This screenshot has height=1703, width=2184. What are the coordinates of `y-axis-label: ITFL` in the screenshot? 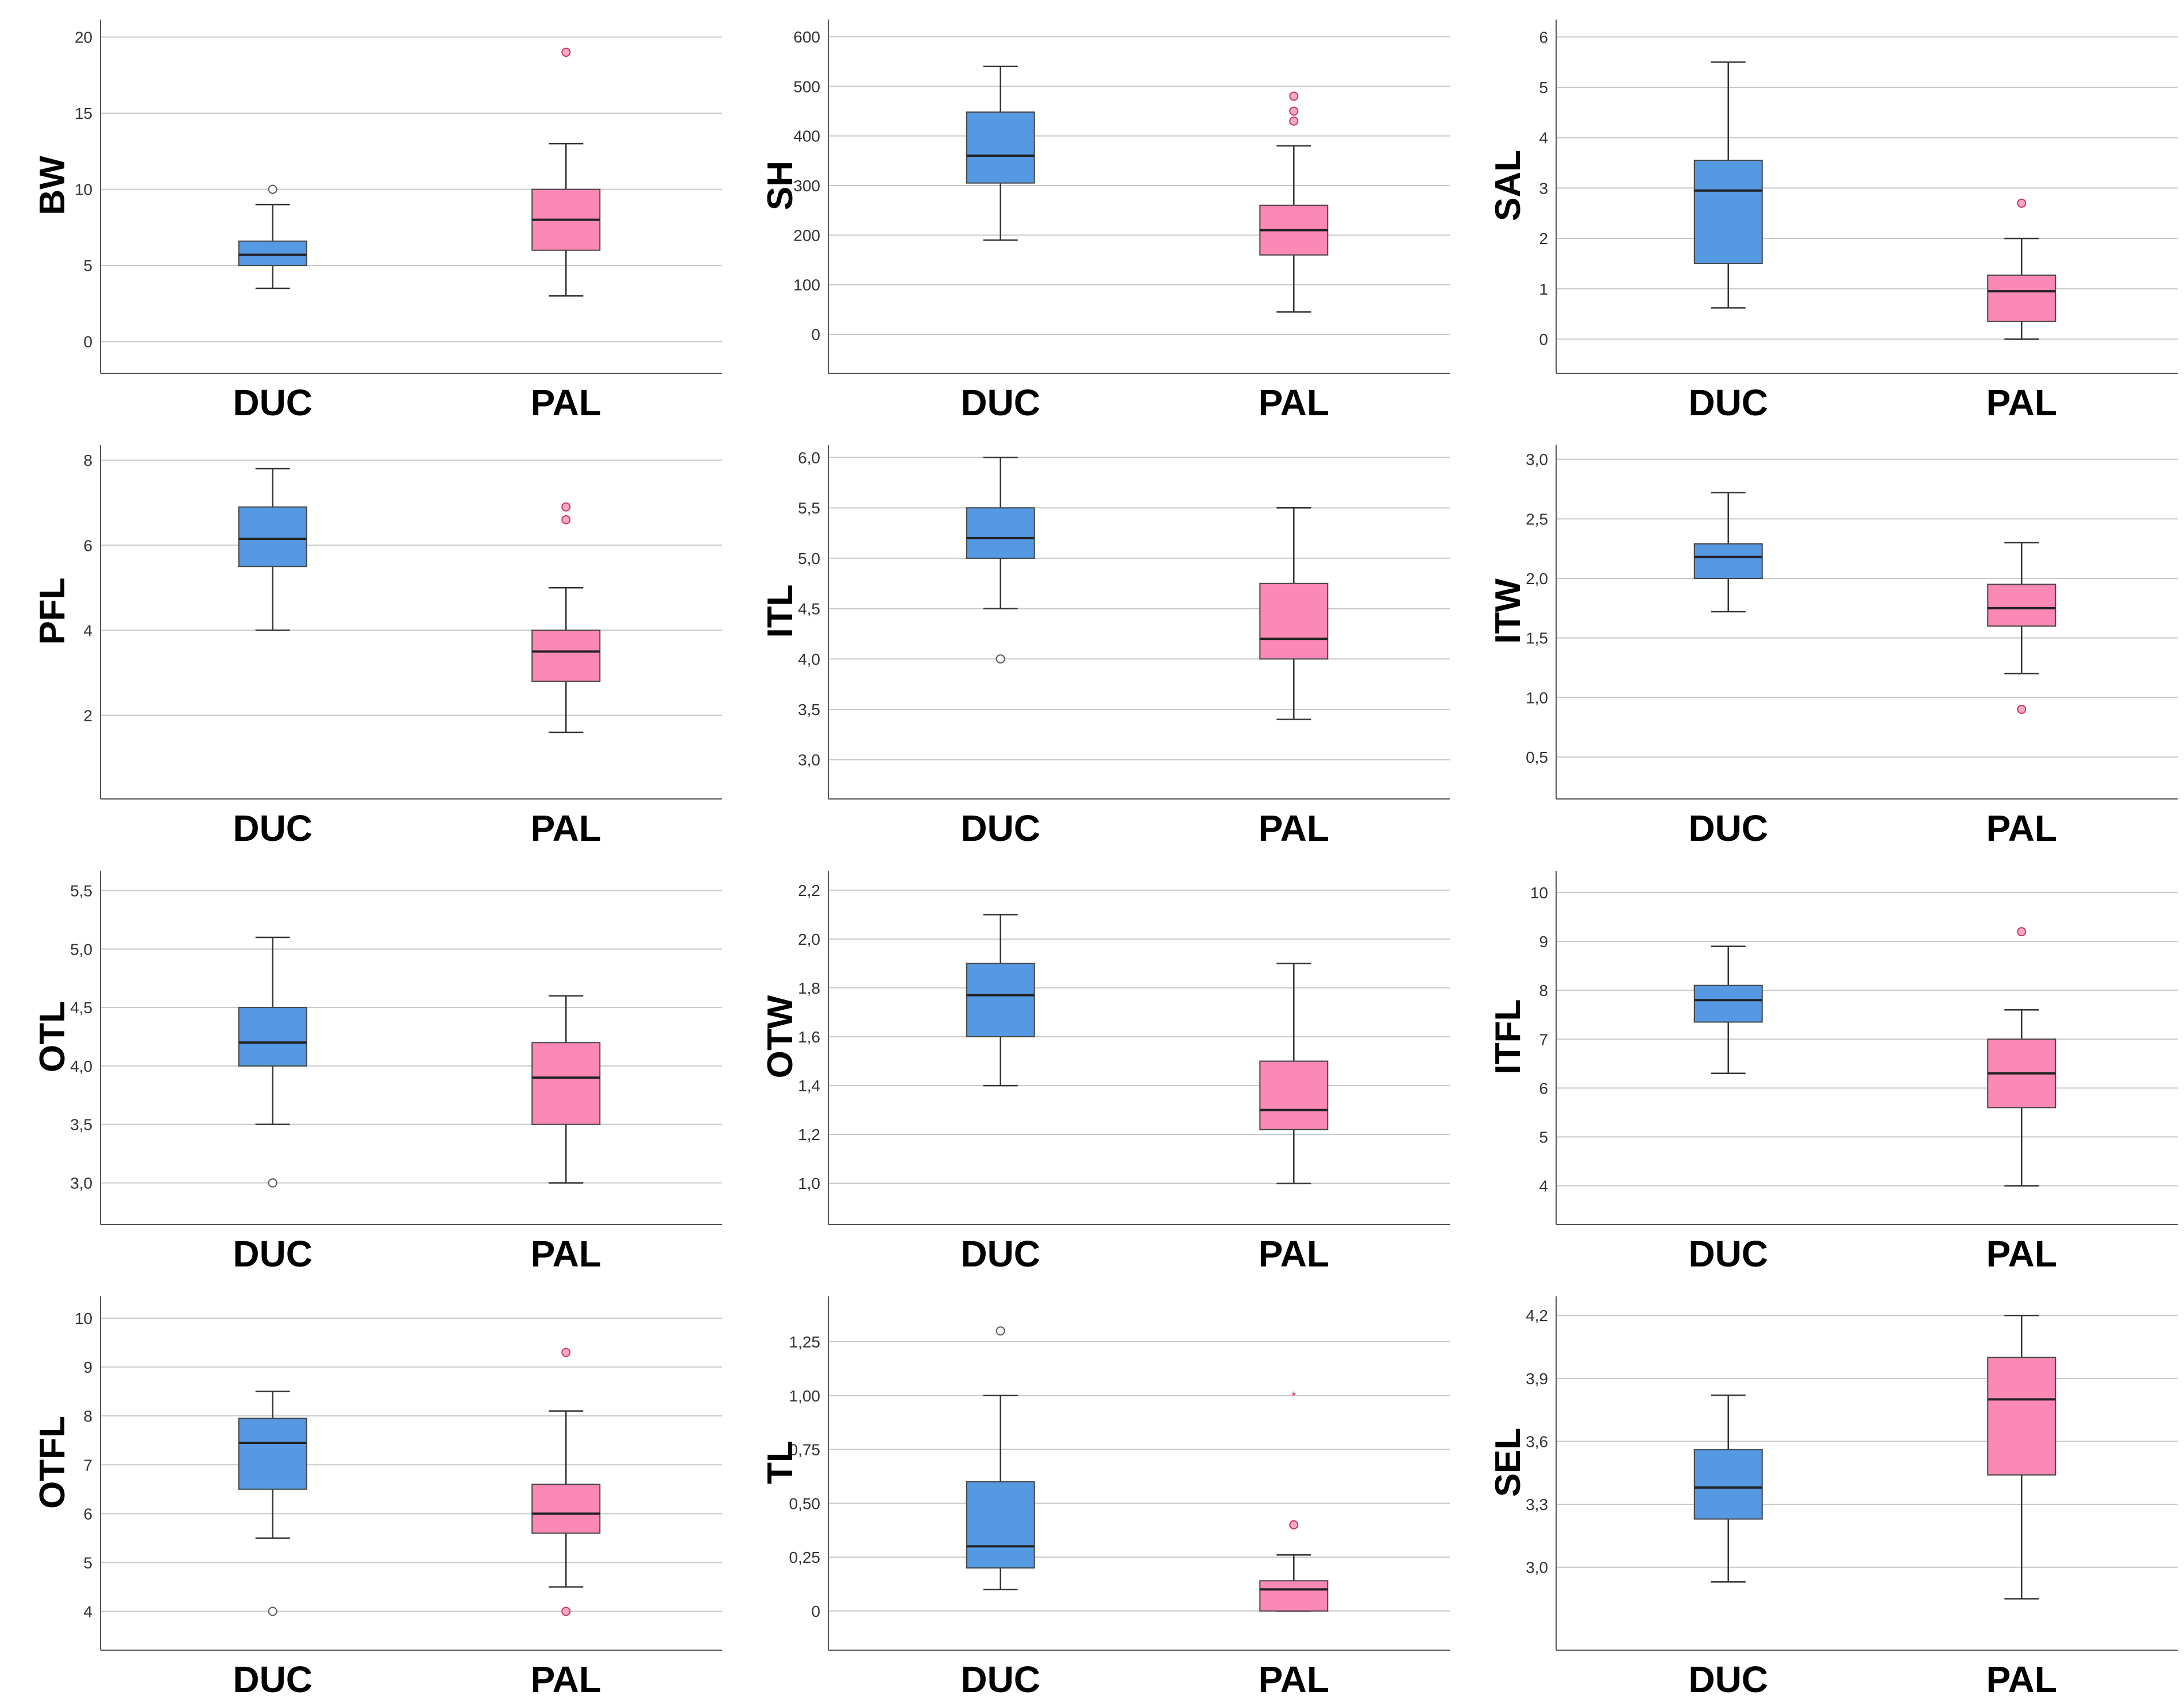 It's located at (1508, 1037).